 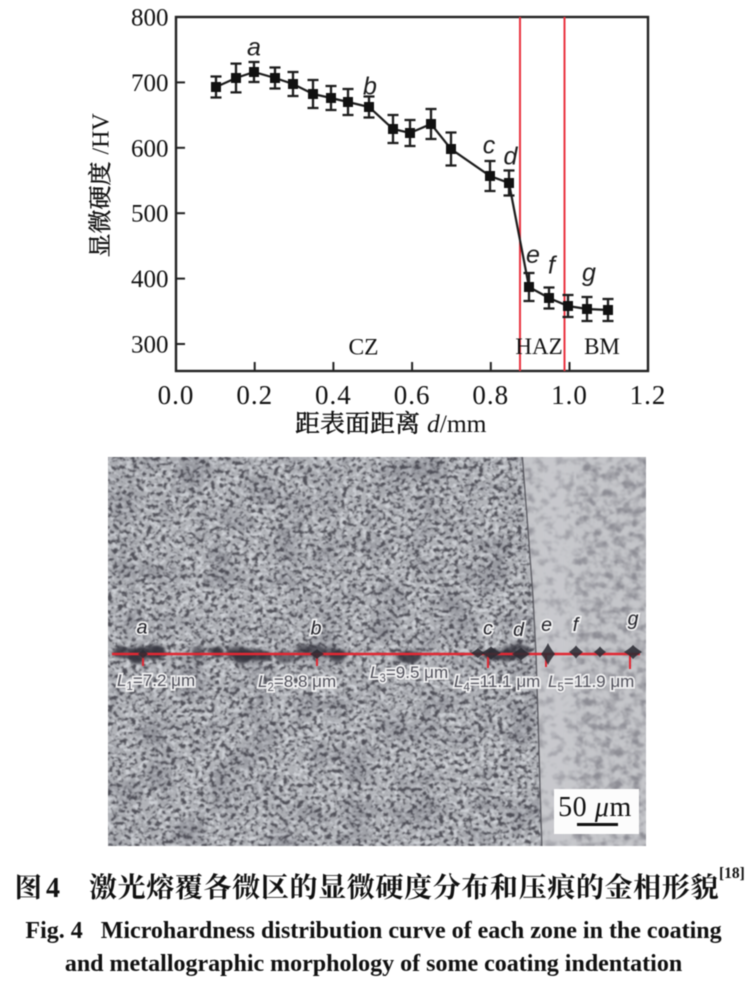 What do you see at coordinates (409, 674) in the screenshot?
I see `svg-text: L3=9.5 μm` at bounding box center [409, 674].